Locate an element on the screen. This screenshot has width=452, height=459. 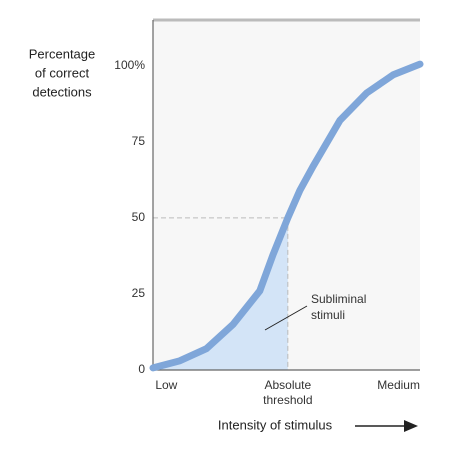
subliminal-area is located at coordinates (220, 293).